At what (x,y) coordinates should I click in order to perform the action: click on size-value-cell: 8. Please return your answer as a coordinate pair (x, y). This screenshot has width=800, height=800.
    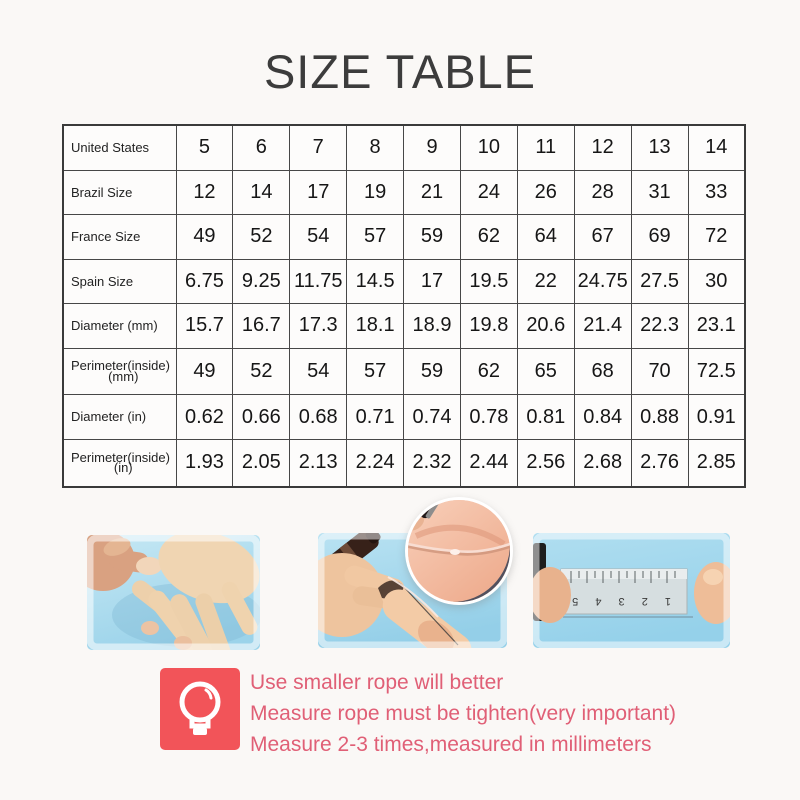
    Looking at the image, I should click on (375, 147).